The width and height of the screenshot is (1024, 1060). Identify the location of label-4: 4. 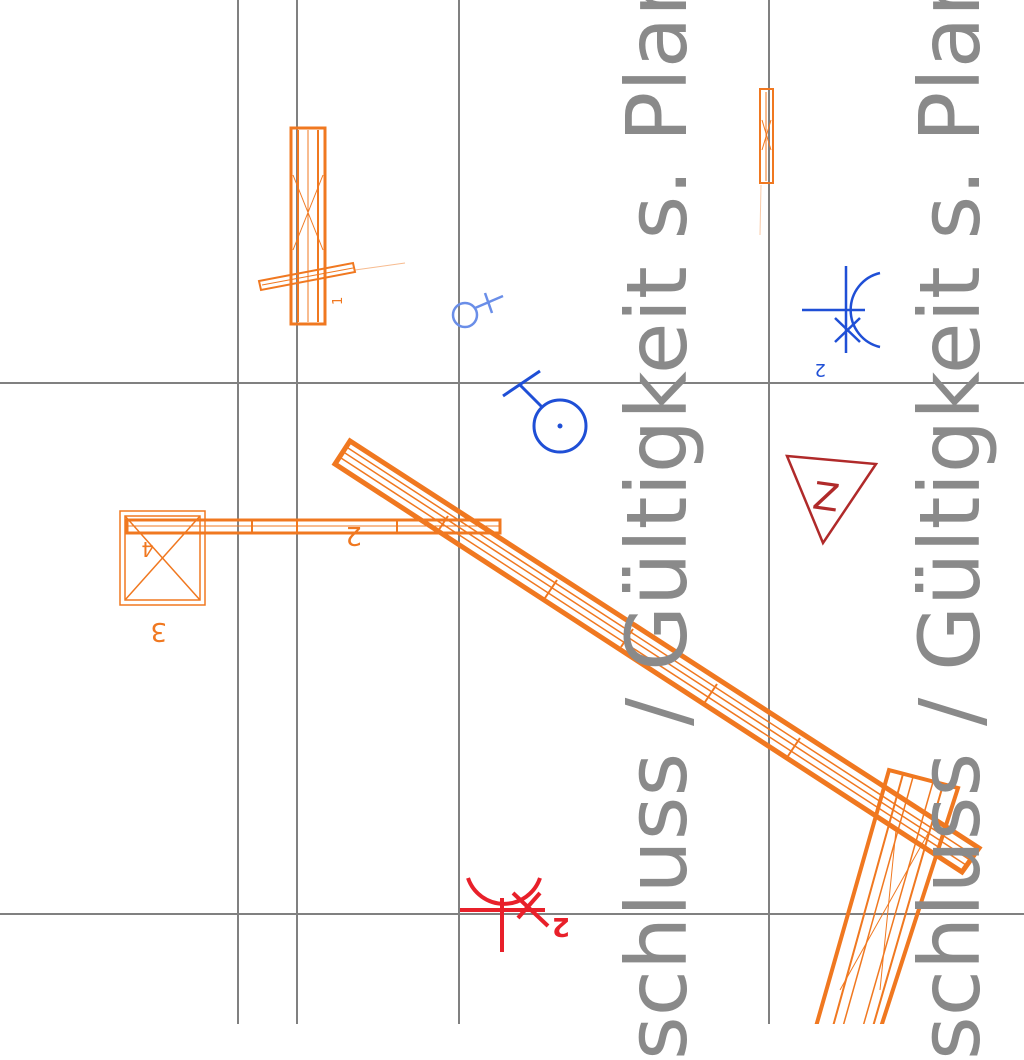
(147, 549).